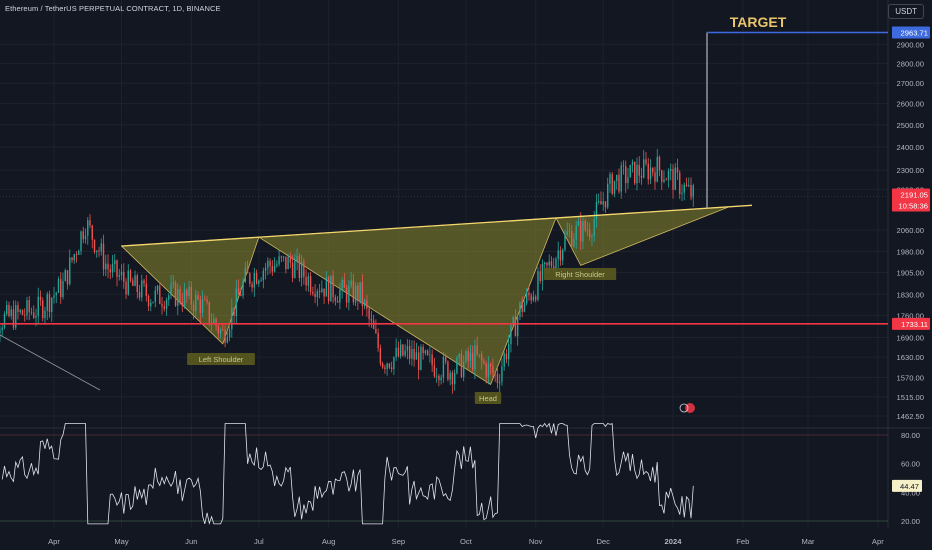 This screenshot has height=550, width=932. What do you see at coordinates (910, 464) in the screenshot?
I see `rsi-tick-label: 60.00` at bounding box center [910, 464].